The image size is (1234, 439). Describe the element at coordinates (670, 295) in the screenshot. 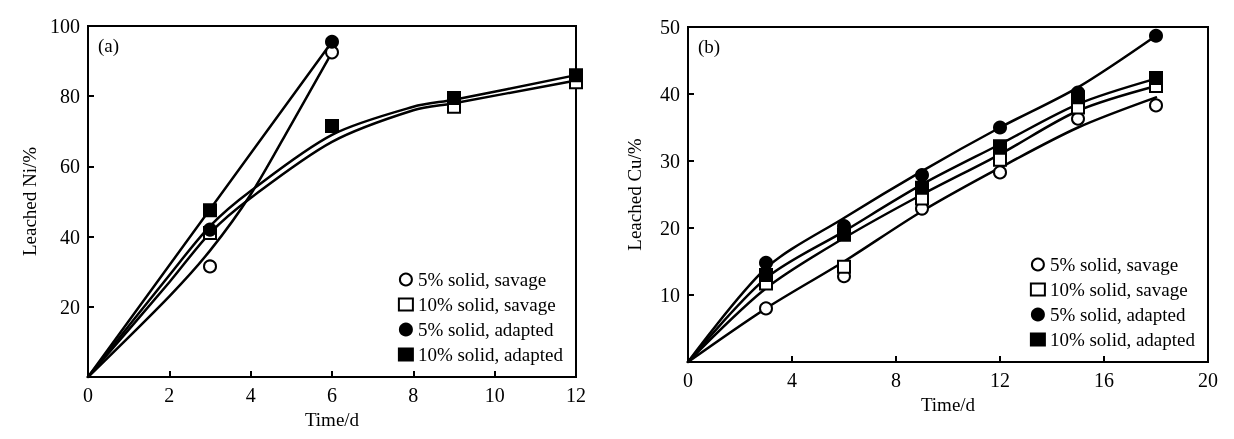

I see `y-tick-label: 10` at that location.